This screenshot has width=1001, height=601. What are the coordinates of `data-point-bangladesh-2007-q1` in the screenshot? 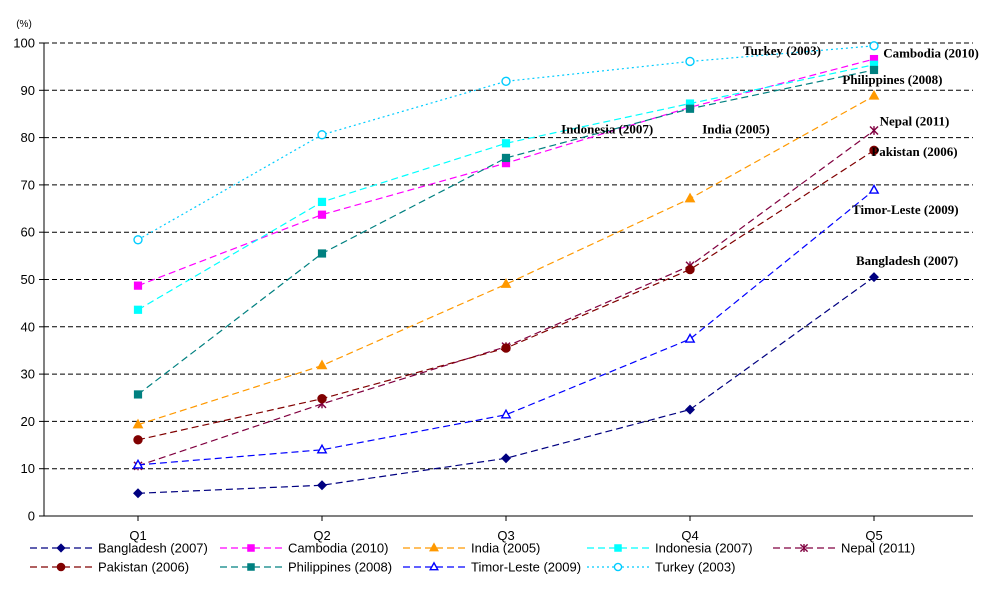 It's located at (138, 493).